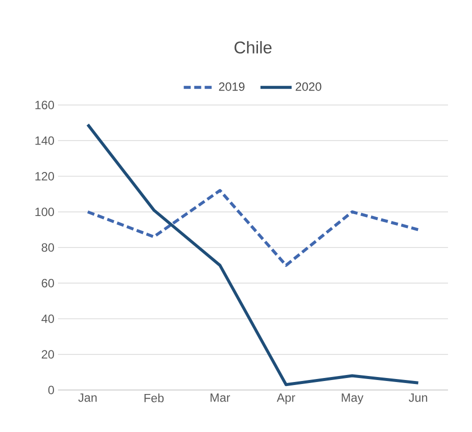 This screenshot has height=432, width=472. Describe the element at coordinates (309, 86) in the screenshot. I see `legend-label: 2020` at that location.